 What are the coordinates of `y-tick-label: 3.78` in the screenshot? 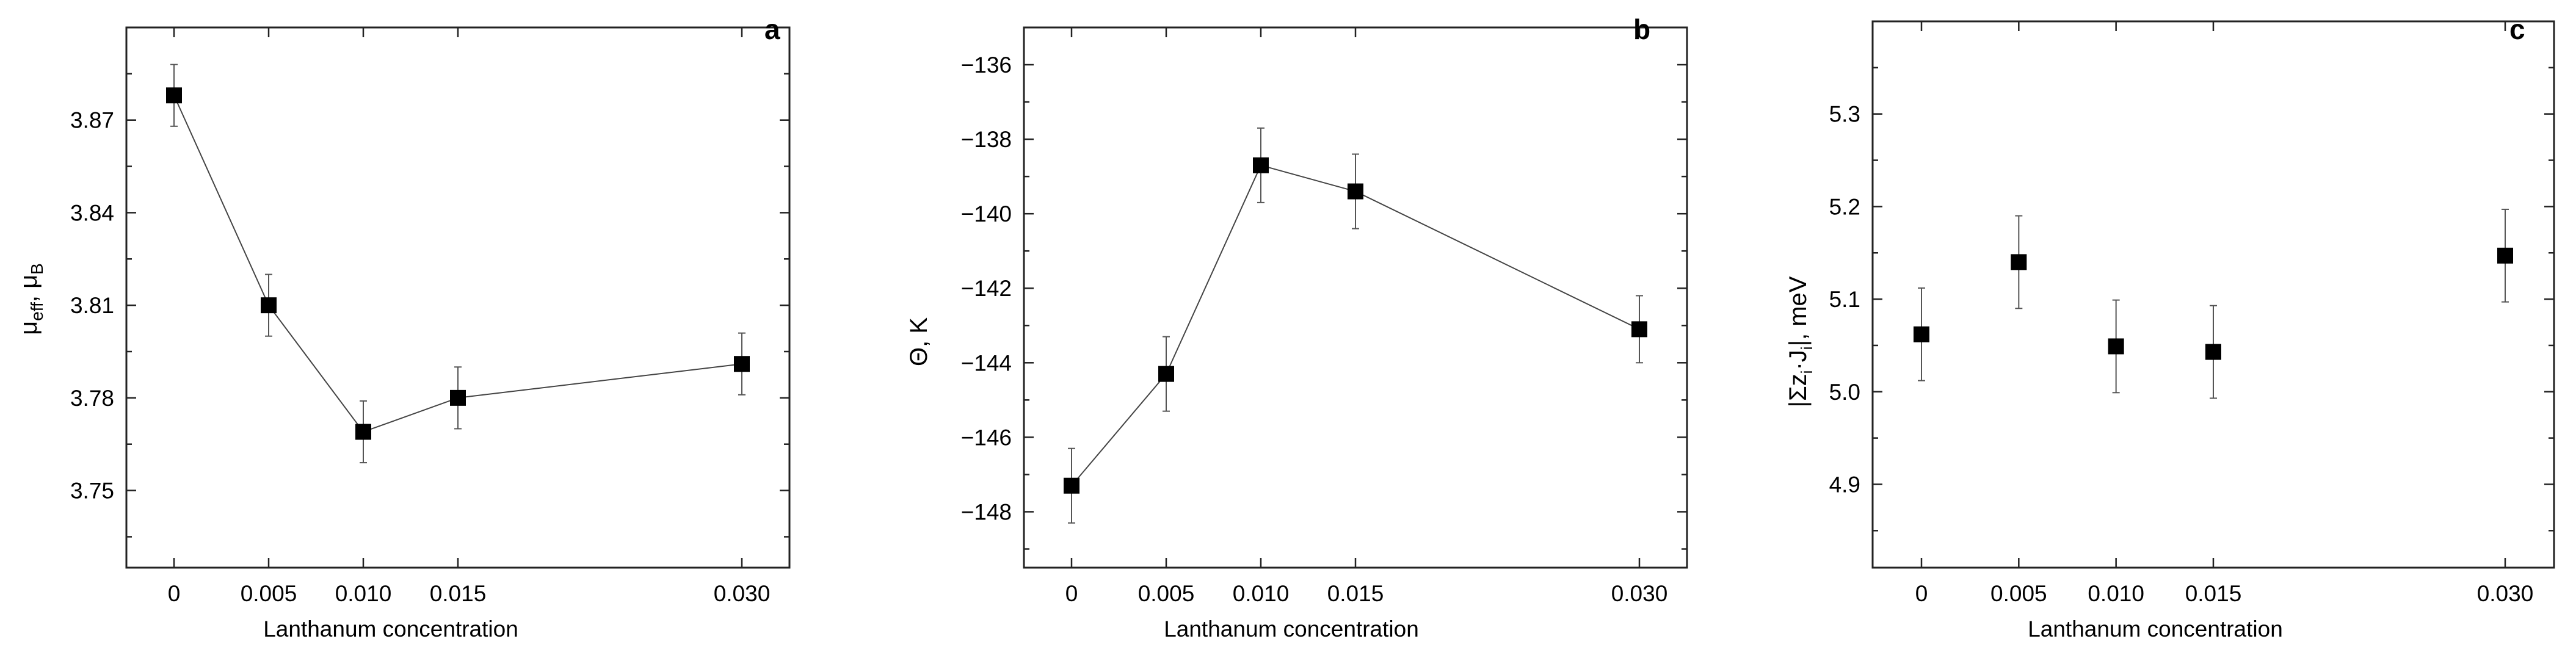 It's located at (92, 398).